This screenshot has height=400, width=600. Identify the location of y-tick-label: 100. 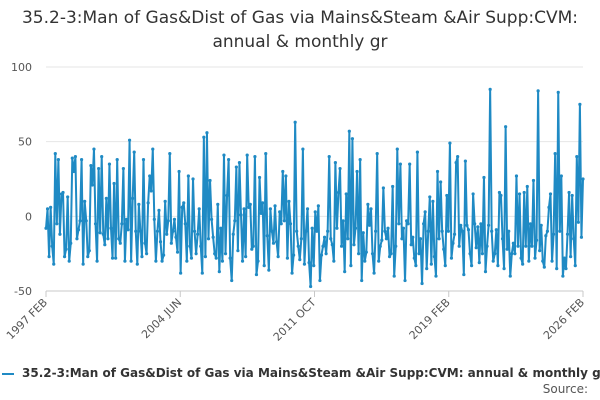
(21, 67).